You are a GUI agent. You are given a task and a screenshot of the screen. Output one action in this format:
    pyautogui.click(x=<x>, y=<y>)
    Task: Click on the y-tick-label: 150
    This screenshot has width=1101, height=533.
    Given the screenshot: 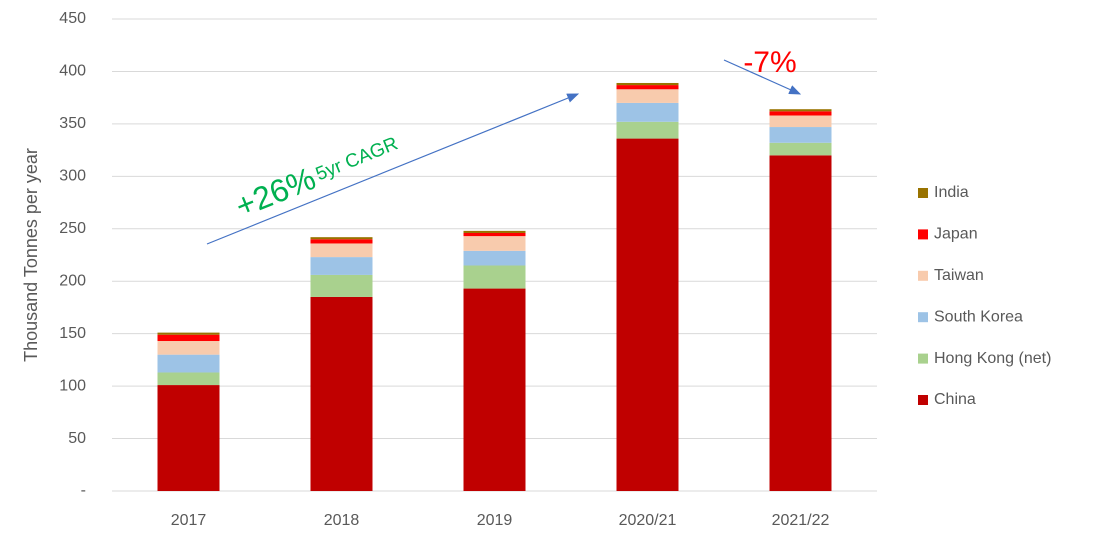 What is the action you would take?
    pyautogui.click(x=72, y=333)
    